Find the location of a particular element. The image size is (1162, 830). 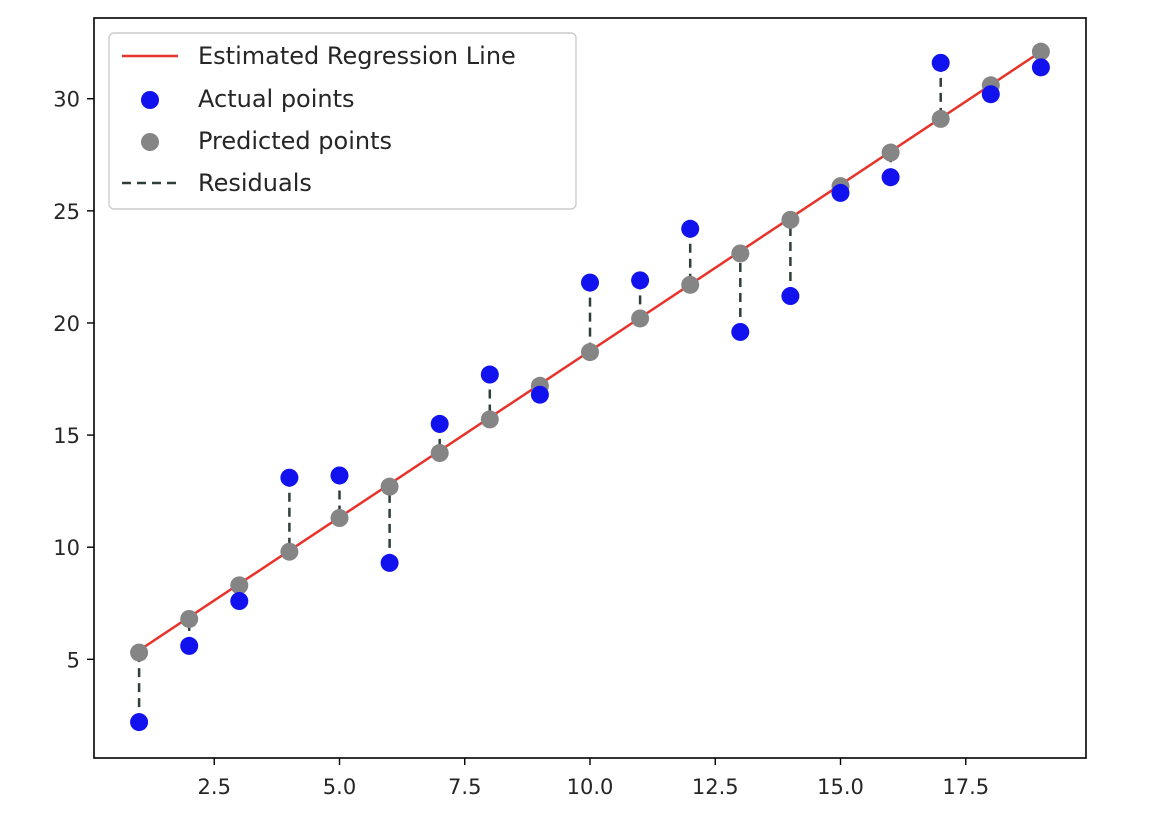

x-axis: 2.5 5.0 7.5 10.0 12.5 15.0 17.5 is located at coordinates (593, 778).